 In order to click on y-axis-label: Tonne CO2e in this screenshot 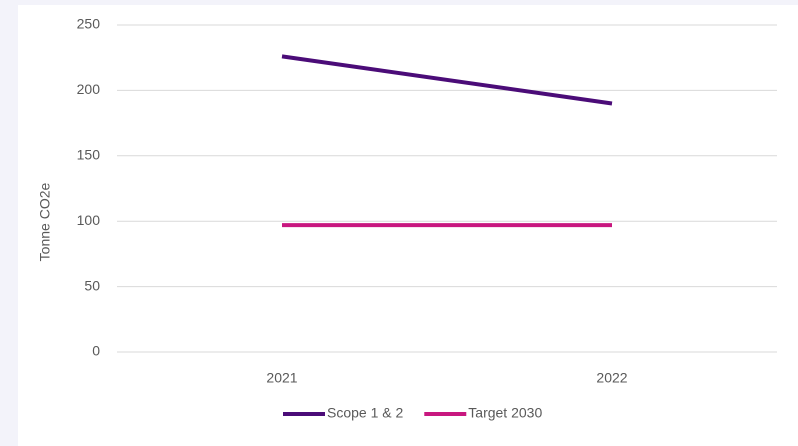, I will do `click(45, 221)`.